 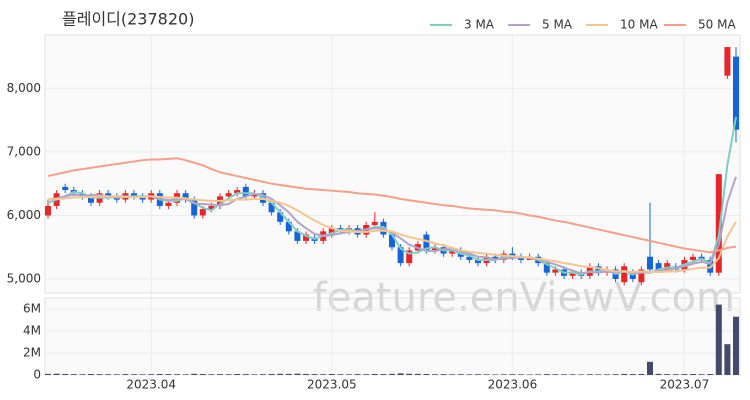 I want to click on legend-label: 50 MA, so click(x=717, y=25).